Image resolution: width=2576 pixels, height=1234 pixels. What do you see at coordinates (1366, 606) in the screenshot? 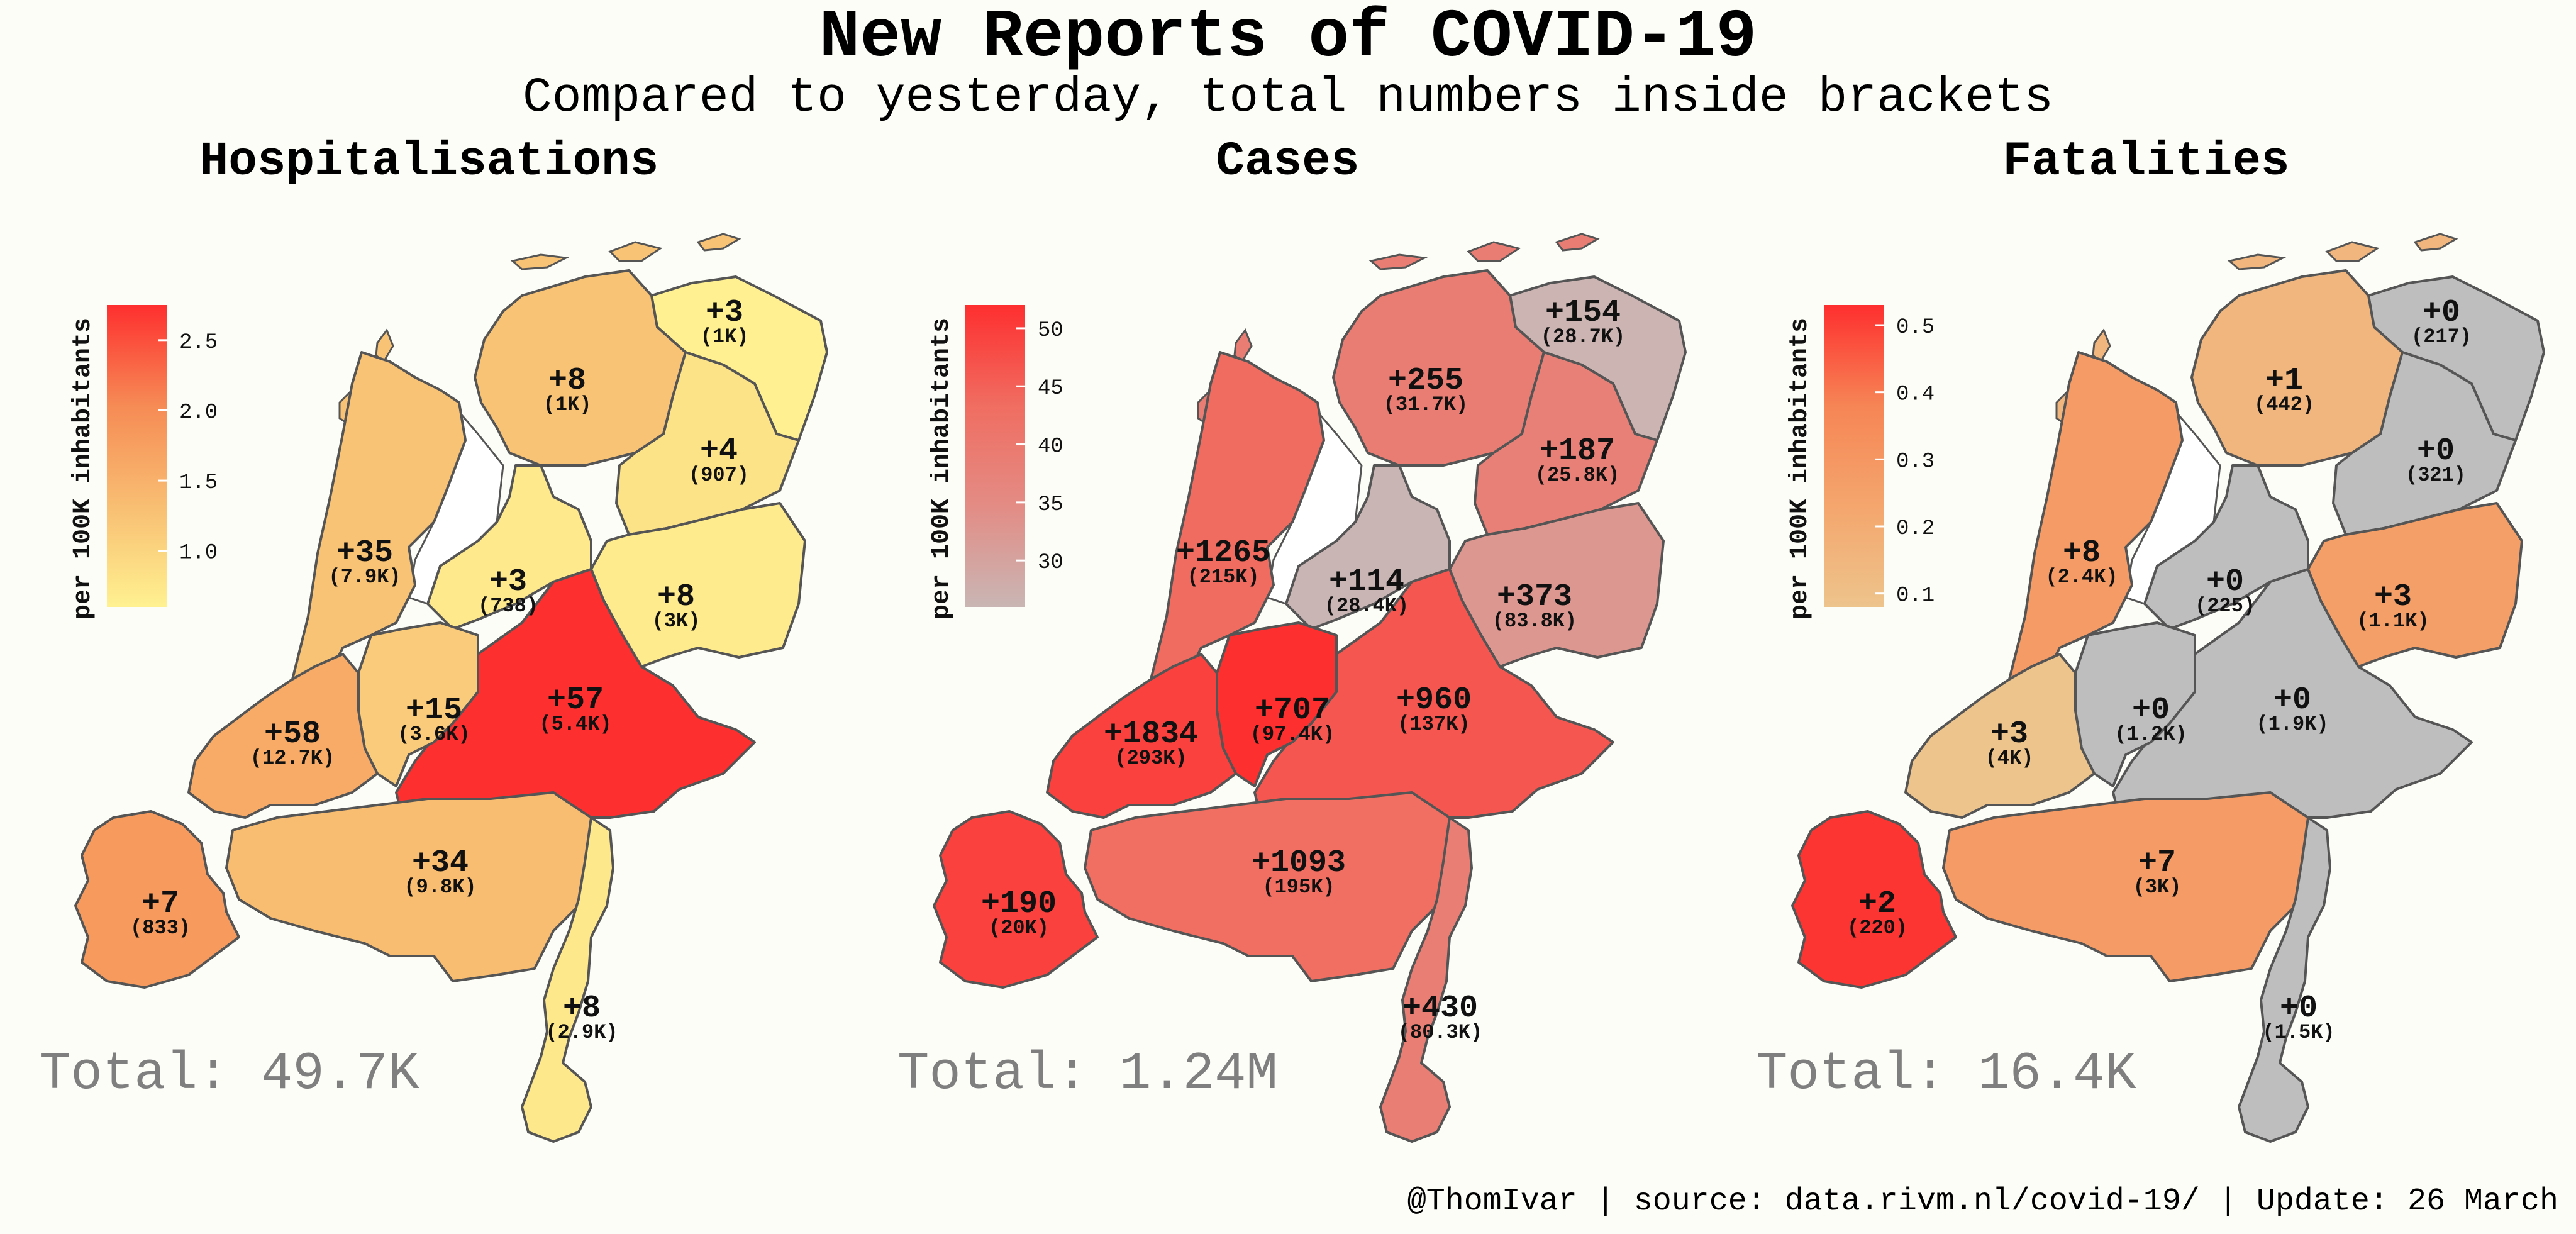
I see `region-total-label: (28.4K)` at bounding box center [1366, 606].